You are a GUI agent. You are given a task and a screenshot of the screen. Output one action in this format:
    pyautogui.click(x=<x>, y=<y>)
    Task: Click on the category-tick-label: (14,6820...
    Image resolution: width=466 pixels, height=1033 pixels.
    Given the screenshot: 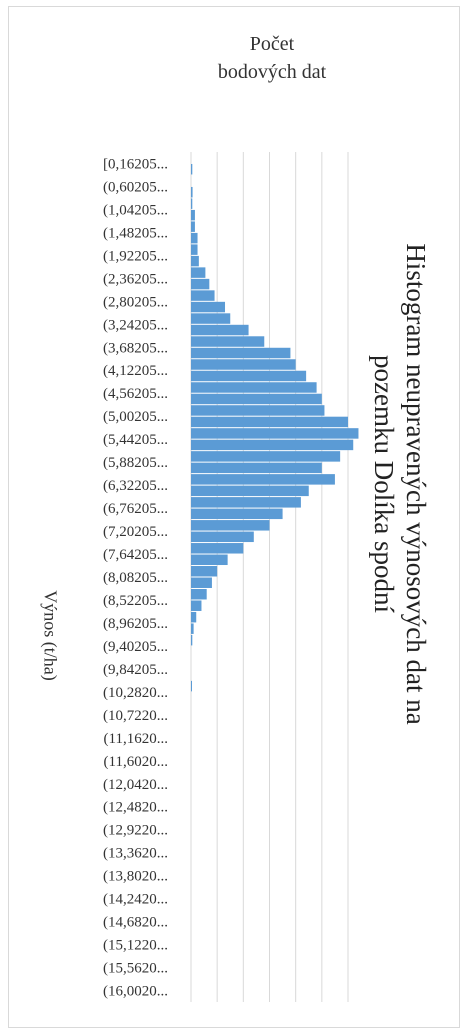 What is the action you would take?
    pyautogui.click(x=135, y=923)
    